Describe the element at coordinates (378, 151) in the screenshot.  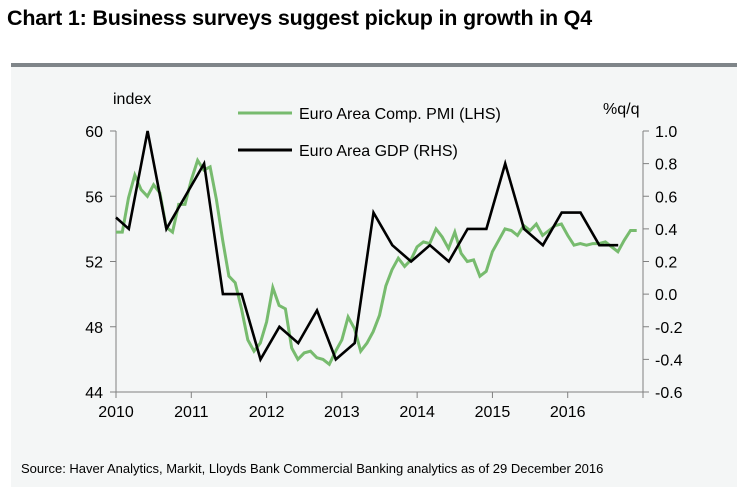
I see `legend-gdp-label: Euro Area GDP (RHS)` at that location.